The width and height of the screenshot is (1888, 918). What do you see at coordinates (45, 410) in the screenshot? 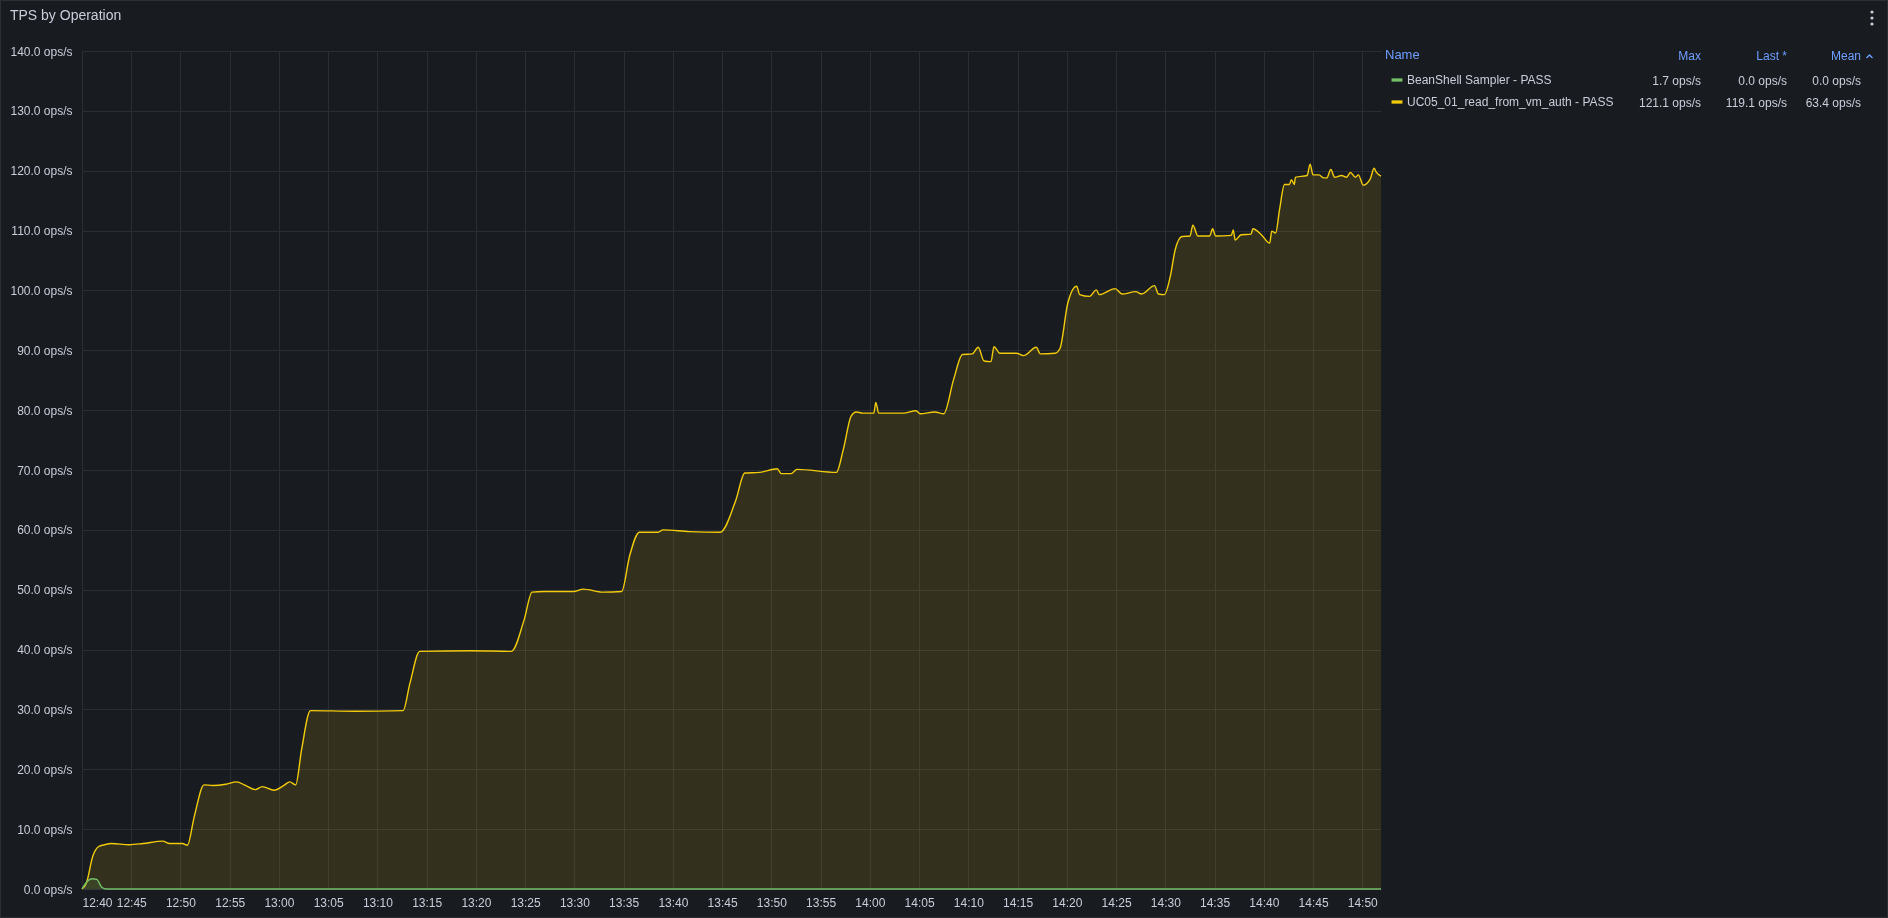
I see `y-tick-label: 80.0 ops/s` at bounding box center [45, 410].